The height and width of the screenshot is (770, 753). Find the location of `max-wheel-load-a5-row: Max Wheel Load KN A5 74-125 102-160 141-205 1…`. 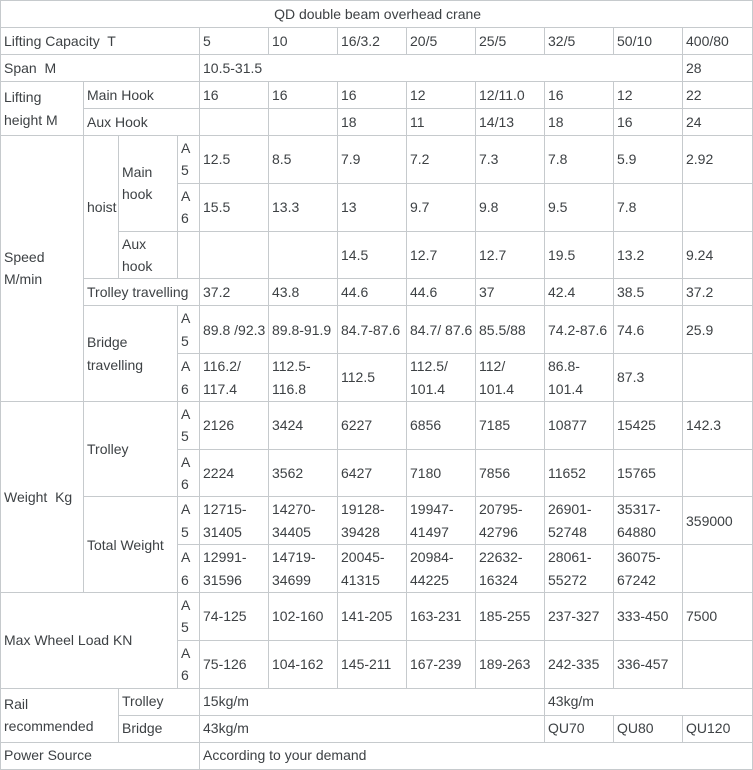

max-wheel-load-a5-row: Max Wheel Load KN A5 74-125 102-160 141-205 1… is located at coordinates (376, 640).